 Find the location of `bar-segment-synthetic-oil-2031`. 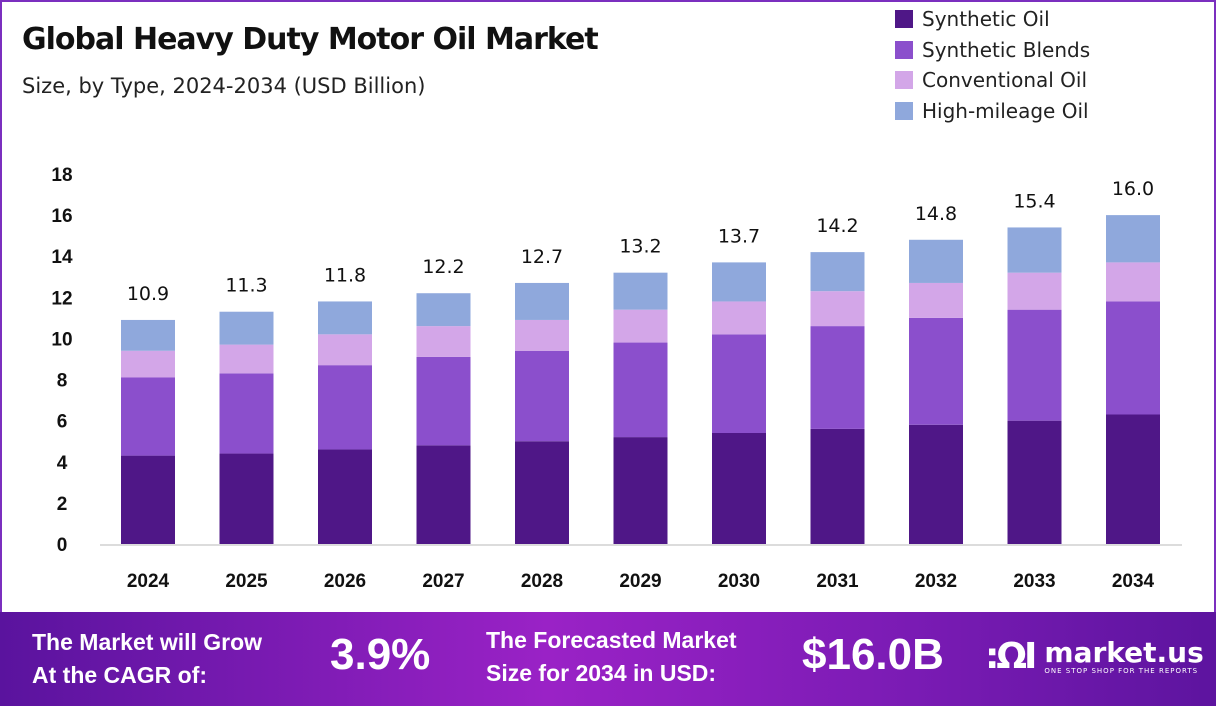

bar-segment-synthetic-oil-2031 is located at coordinates (837, 486).